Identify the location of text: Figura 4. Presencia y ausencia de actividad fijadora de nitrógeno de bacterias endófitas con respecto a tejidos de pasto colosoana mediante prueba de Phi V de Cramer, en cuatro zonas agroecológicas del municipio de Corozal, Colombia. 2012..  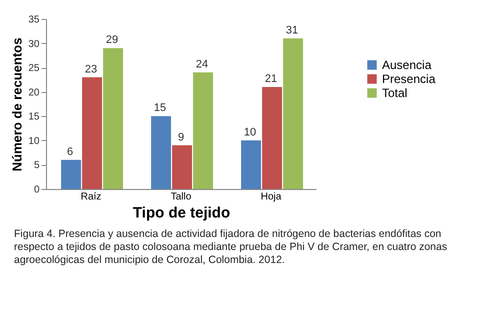
(231, 247).